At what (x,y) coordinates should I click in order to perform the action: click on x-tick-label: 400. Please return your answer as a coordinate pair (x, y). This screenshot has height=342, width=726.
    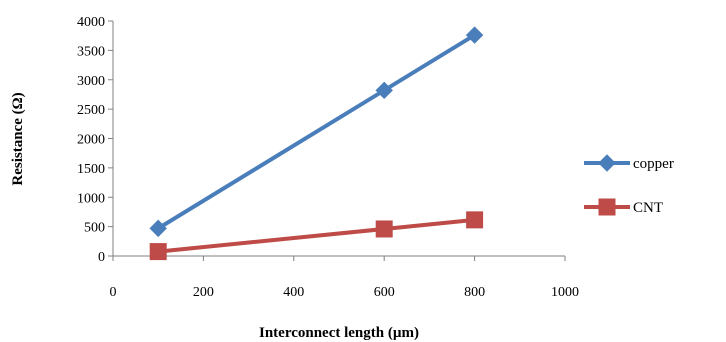
    Looking at the image, I should click on (293, 292).